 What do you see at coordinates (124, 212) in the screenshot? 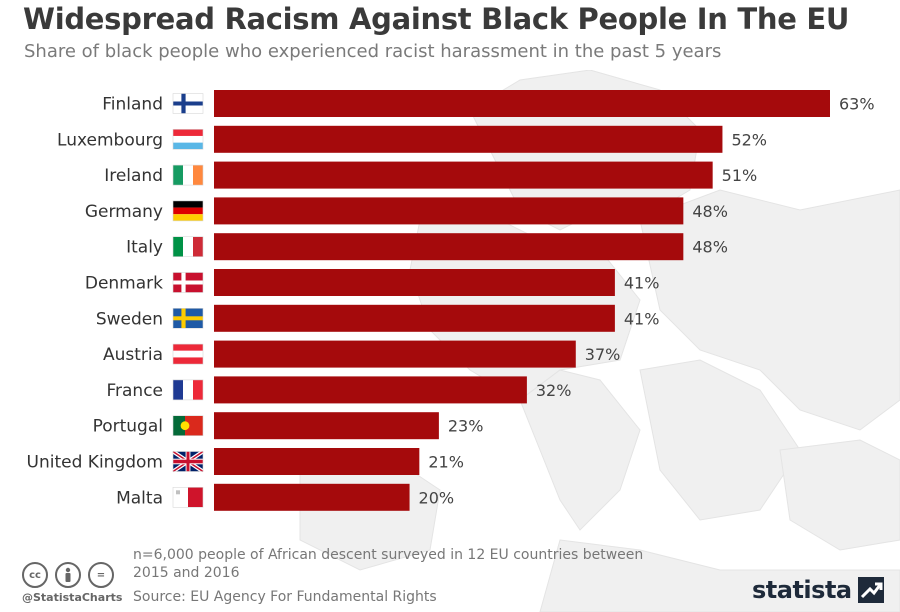
I see `category-label: Germany` at bounding box center [124, 212].